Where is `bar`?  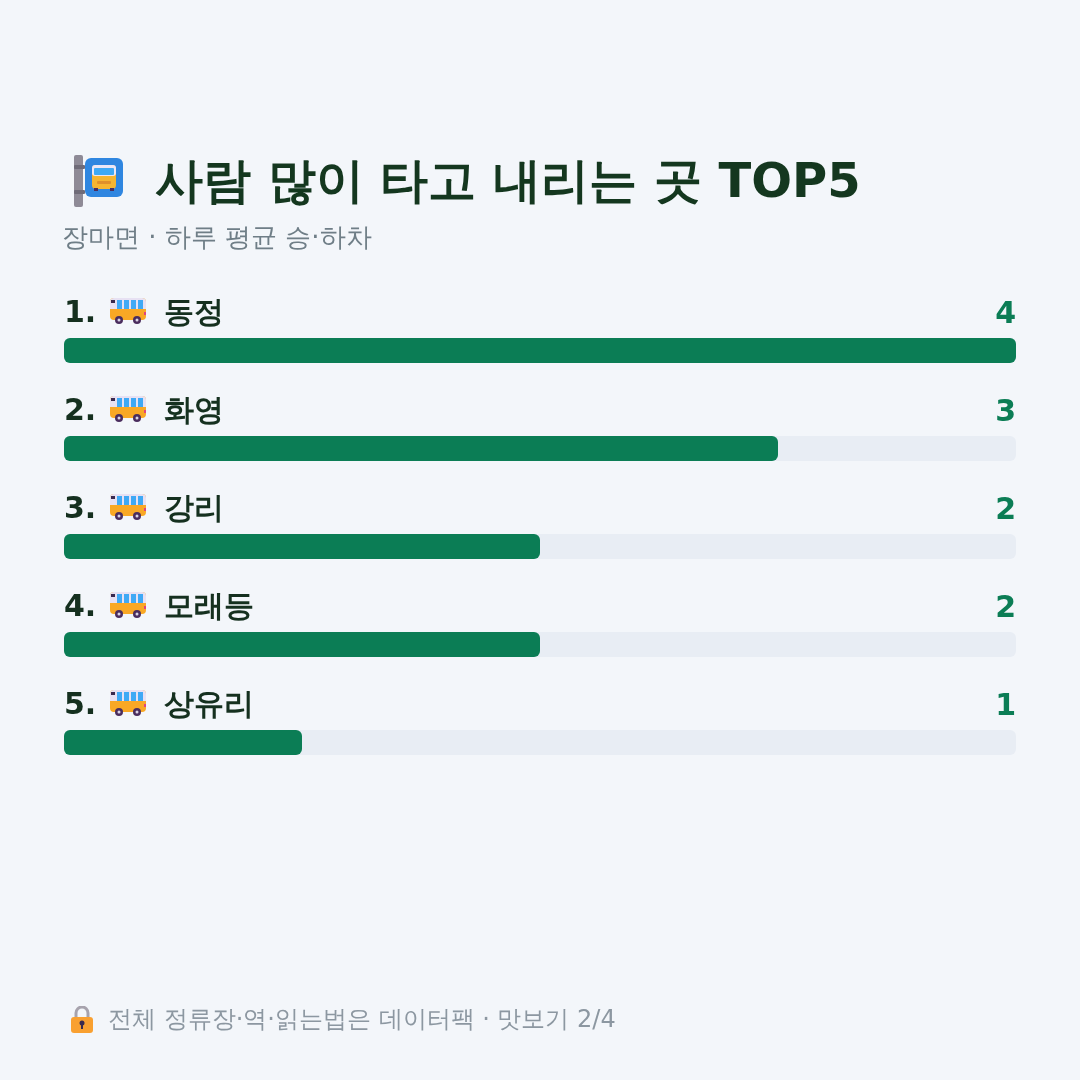 bar is located at coordinates (183, 742).